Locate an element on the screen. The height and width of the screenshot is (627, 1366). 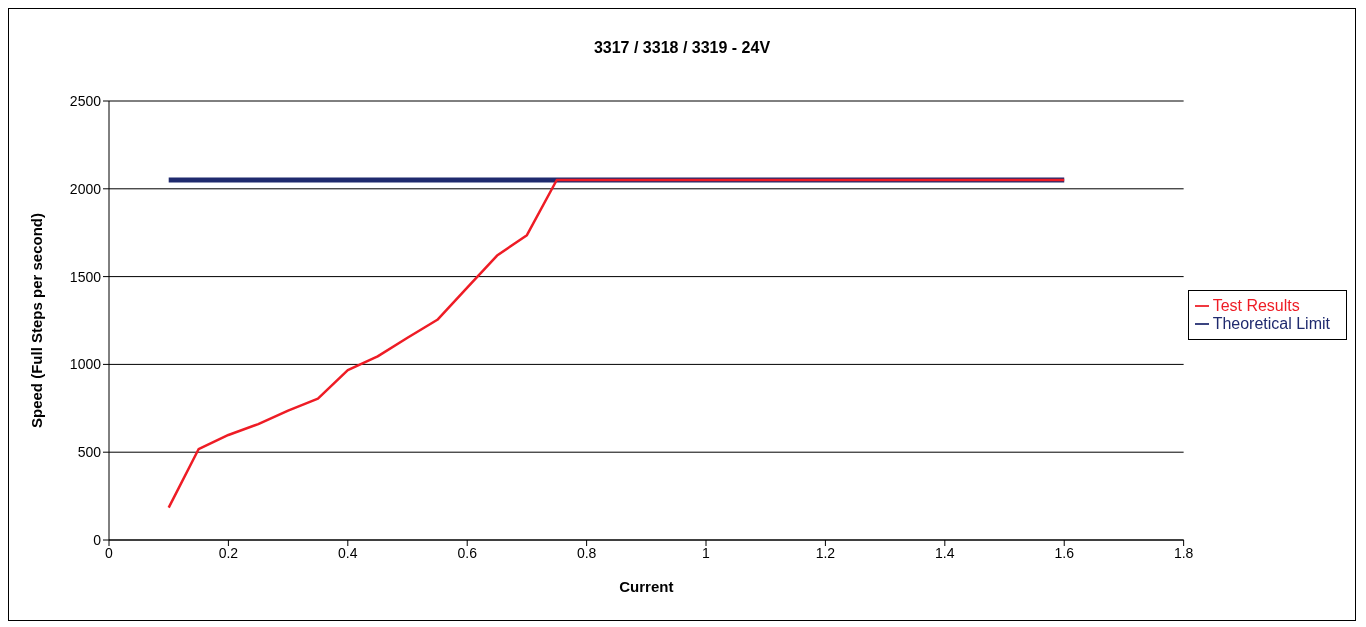
x-tick-label: 0.6 is located at coordinates (467, 552).